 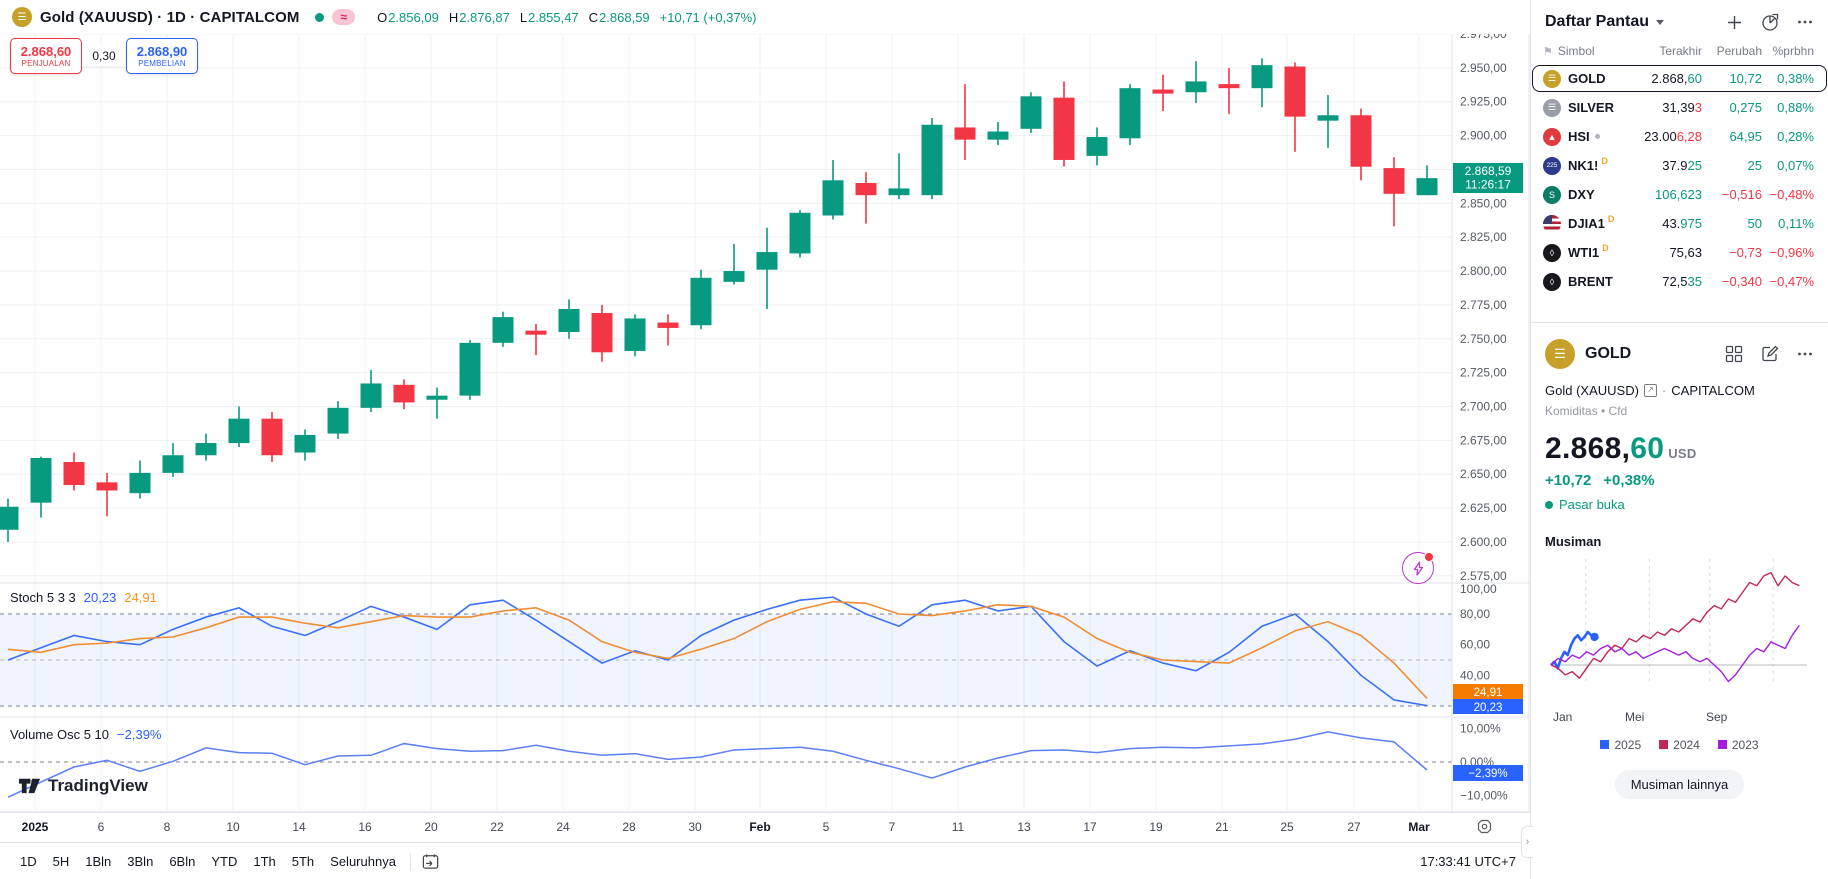 I want to click on svg-text: 2.925,00, so click(x=1483, y=102).